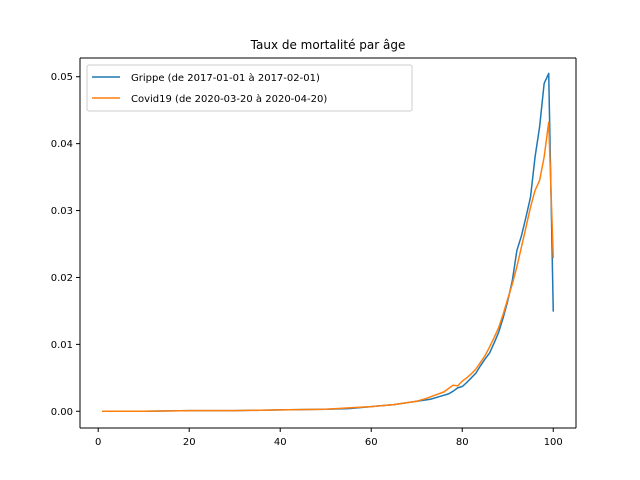 This screenshot has width=640, height=480. What do you see at coordinates (62, 211) in the screenshot?
I see `y-tick-label: 0.03` at bounding box center [62, 211].